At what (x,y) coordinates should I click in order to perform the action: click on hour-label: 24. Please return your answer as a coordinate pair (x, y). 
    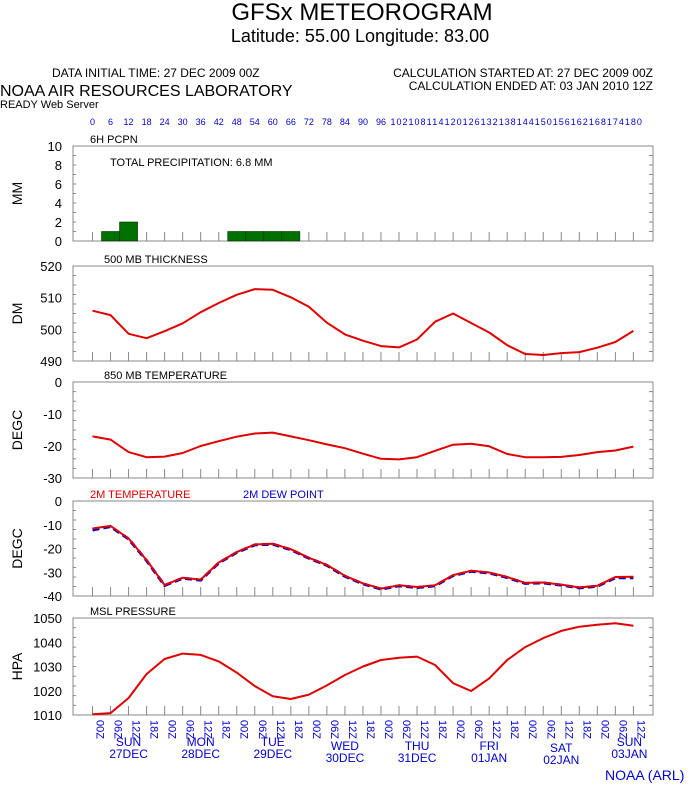
    Looking at the image, I should click on (165, 122).